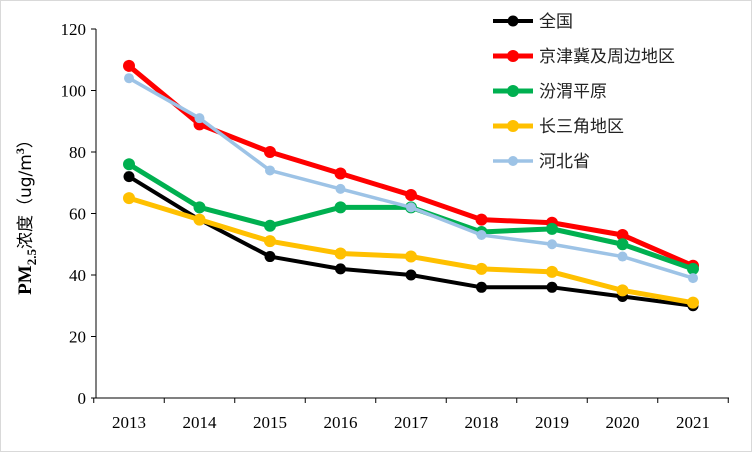 Image resolution: width=752 pixels, height=453 pixels. What do you see at coordinates (564, 162) in the screenshot?
I see `legend-label: 河北省` at bounding box center [564, 162].